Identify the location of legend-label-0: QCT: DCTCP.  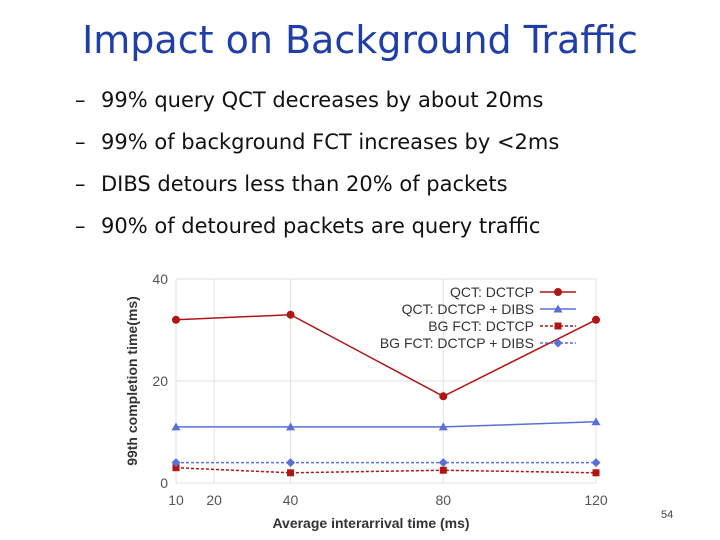
(492, 292).